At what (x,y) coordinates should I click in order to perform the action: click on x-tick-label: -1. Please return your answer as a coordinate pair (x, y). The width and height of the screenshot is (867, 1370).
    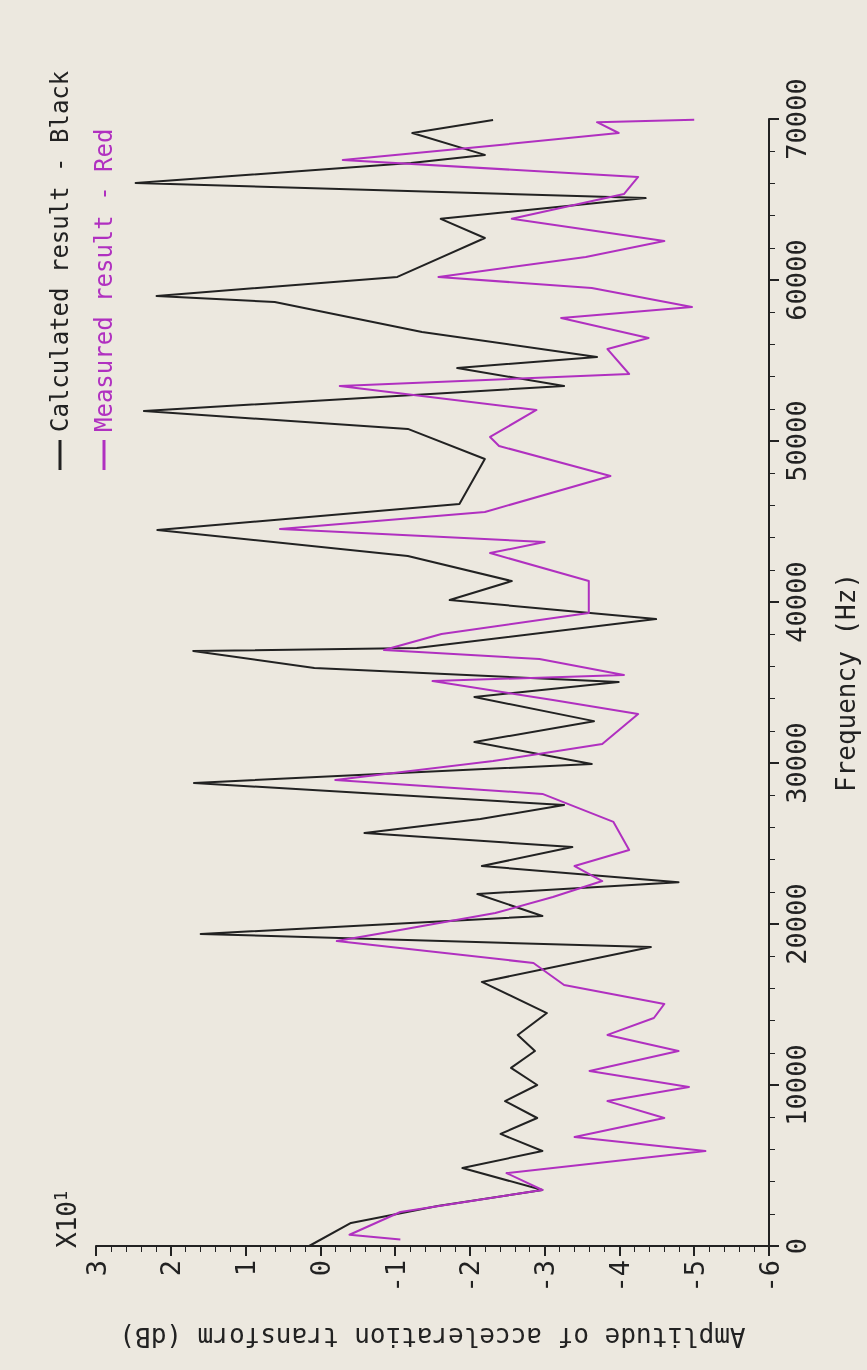
    Looking at the image, I should click on (395, 1276).